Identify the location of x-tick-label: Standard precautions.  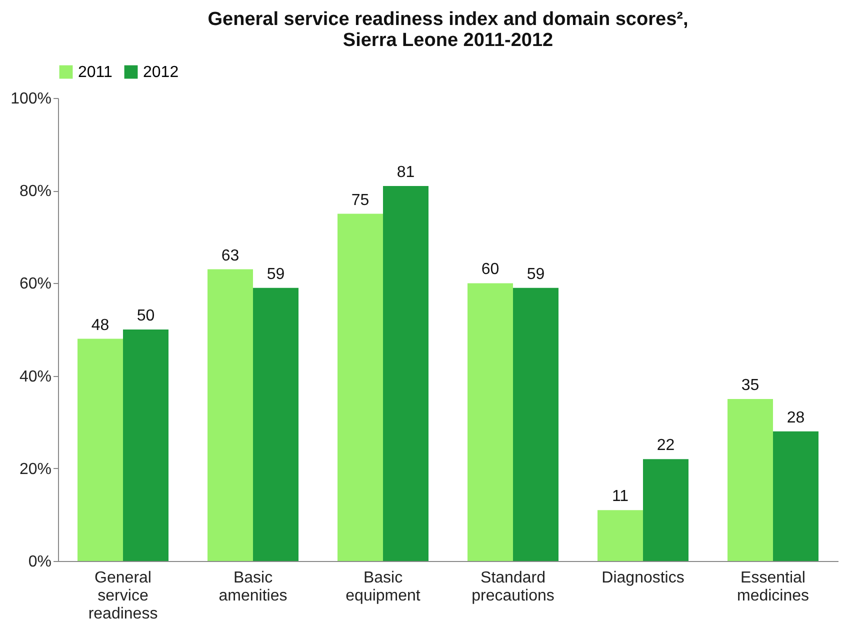
(513, 587).